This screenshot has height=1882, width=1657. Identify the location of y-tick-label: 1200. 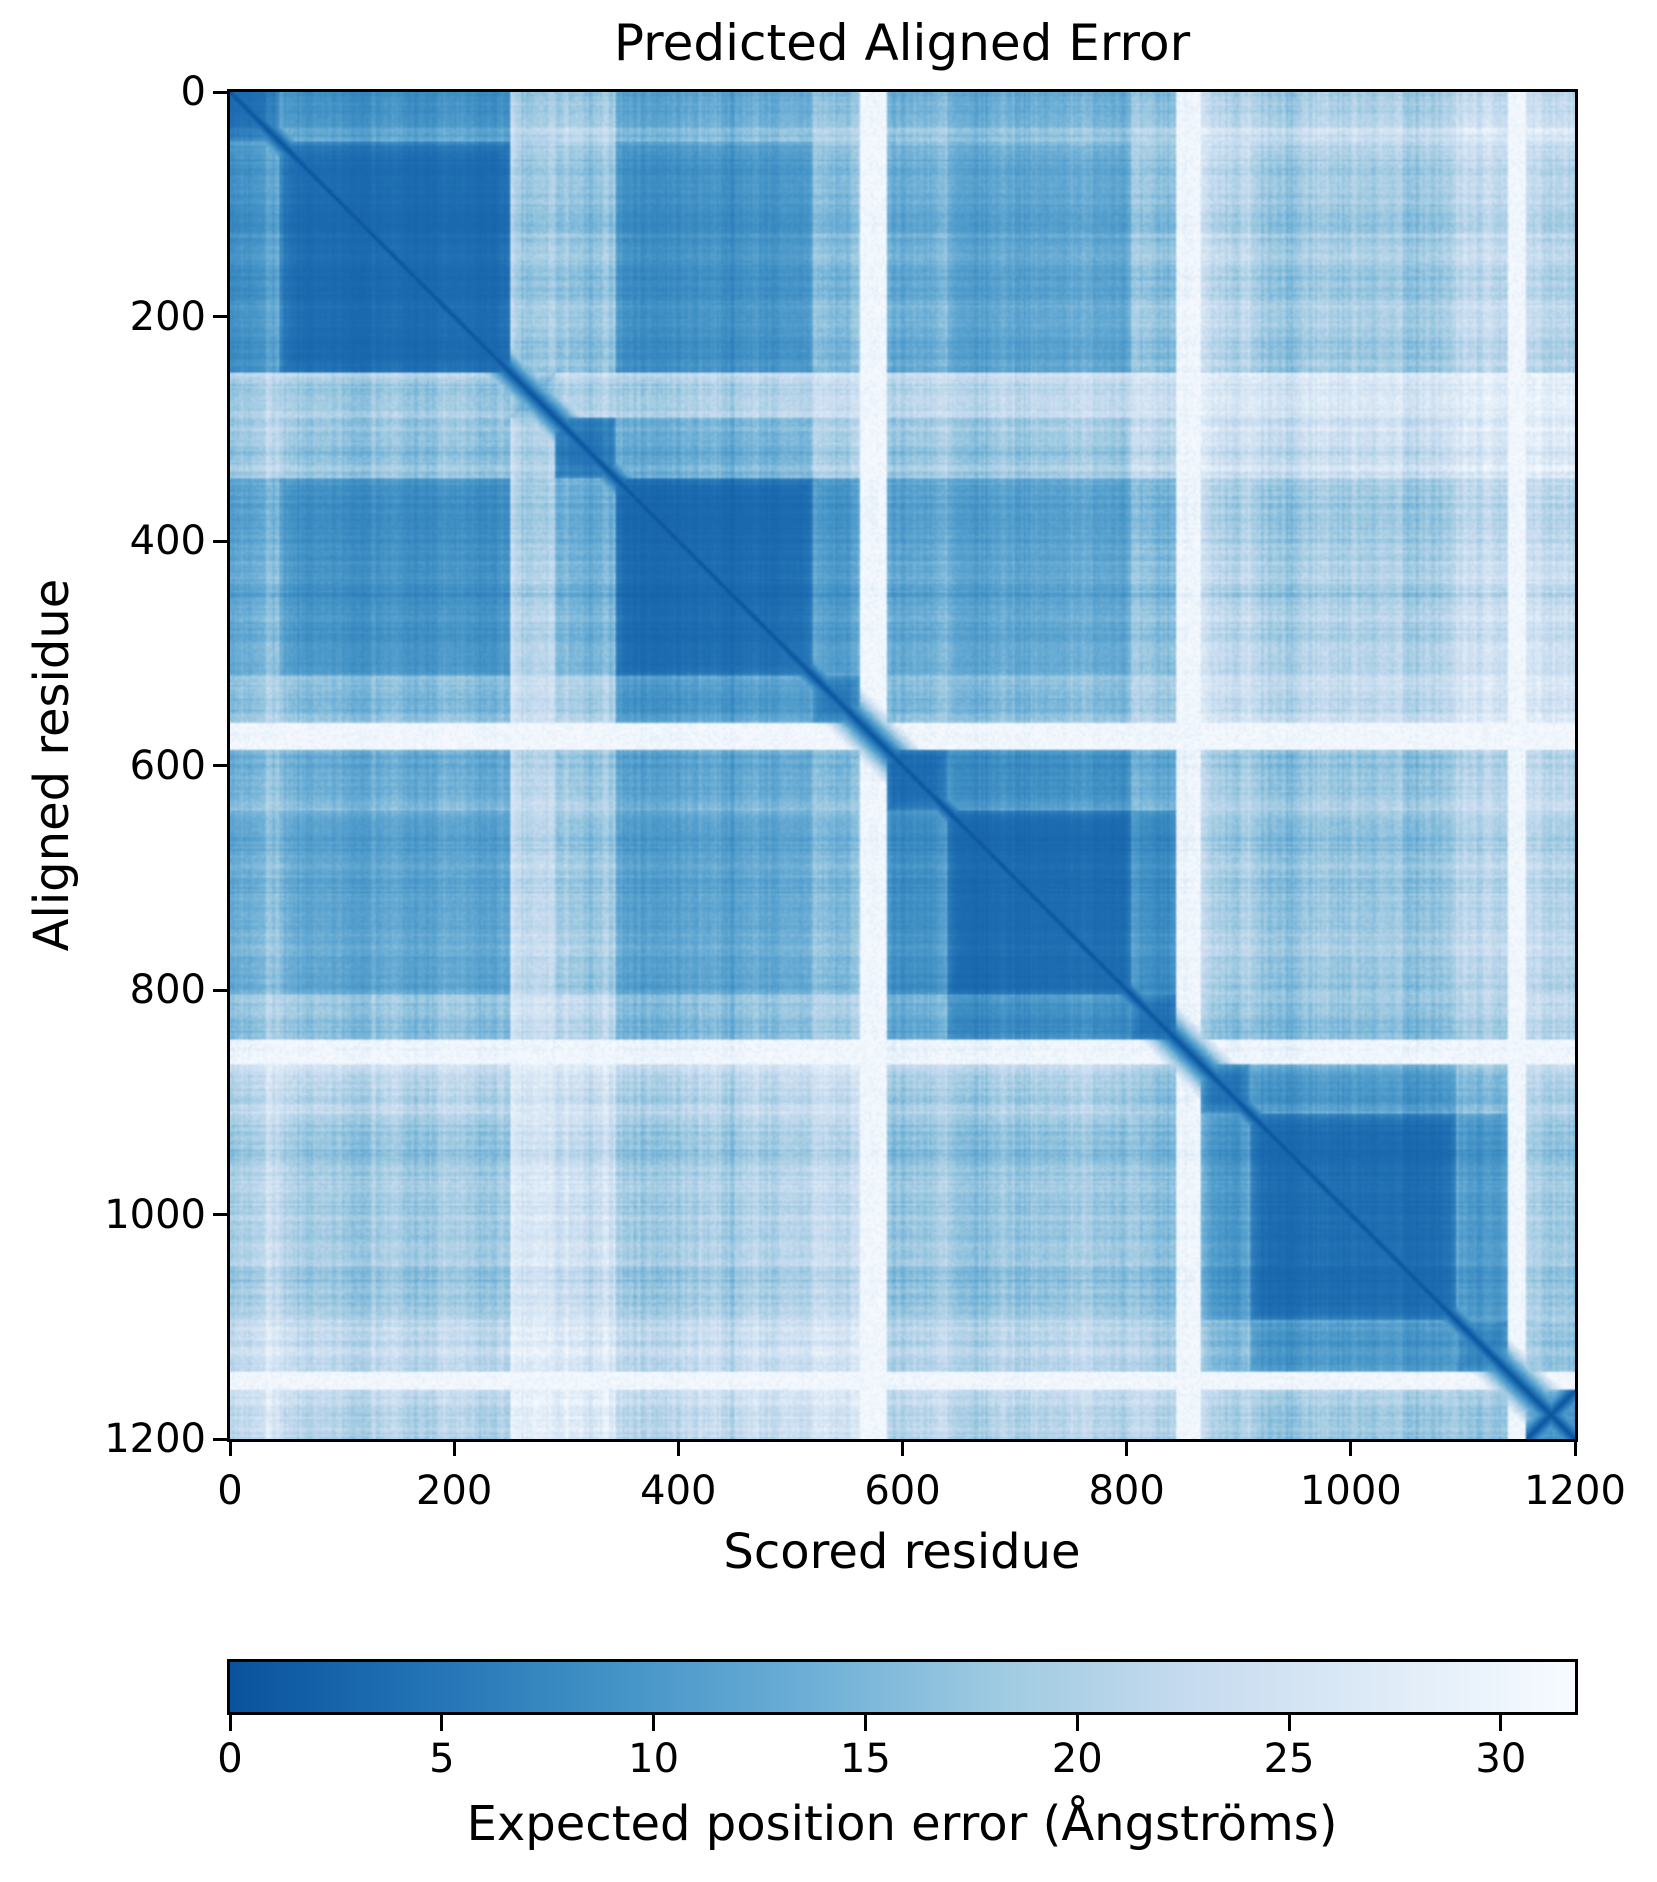
(155, 1439).